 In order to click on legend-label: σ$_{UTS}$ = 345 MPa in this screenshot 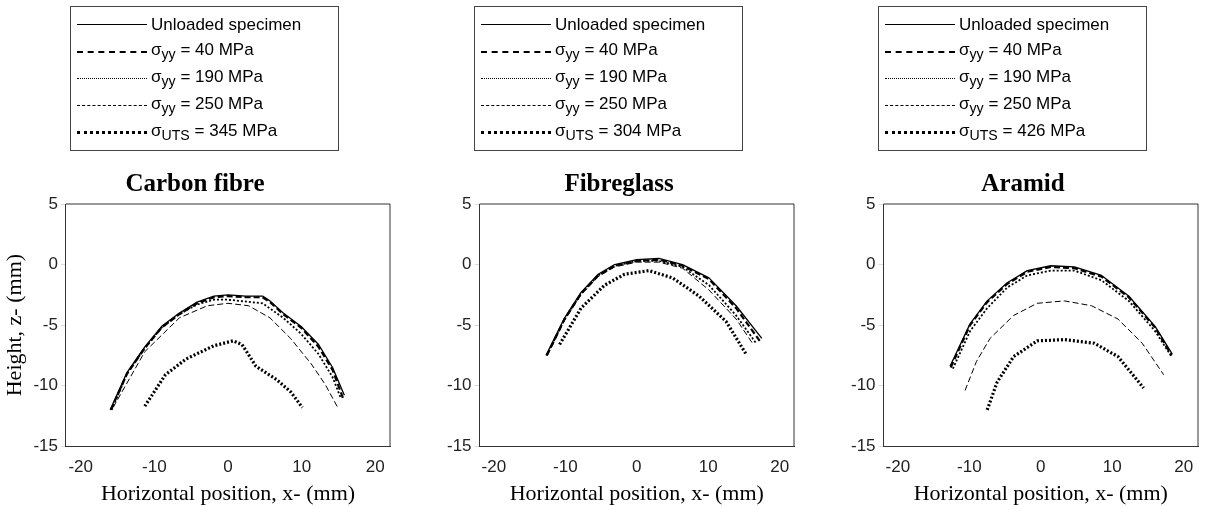, I will do `click(214, 132)`.